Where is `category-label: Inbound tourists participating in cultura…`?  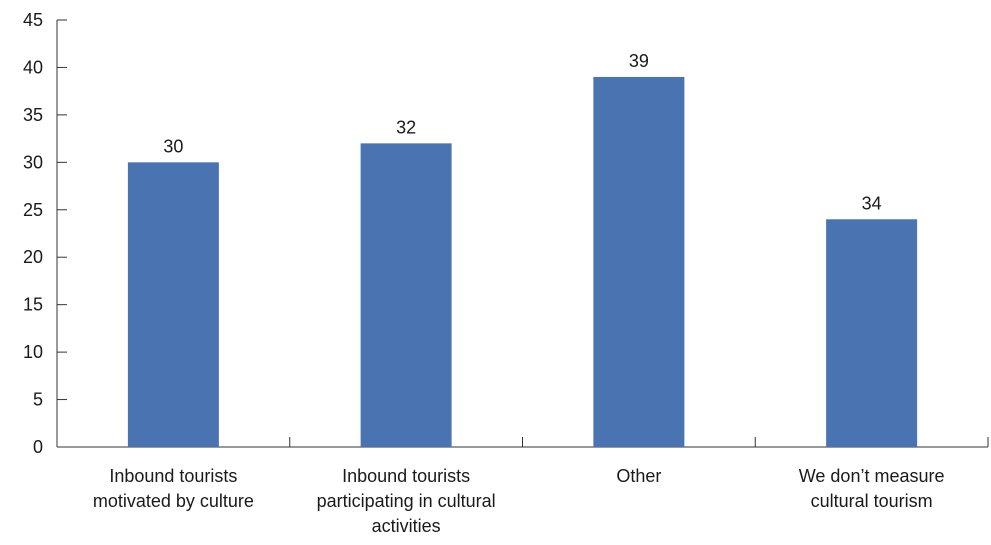 category-label: Inbound tourists participating in cultura… is located at coordinates (406, 501).